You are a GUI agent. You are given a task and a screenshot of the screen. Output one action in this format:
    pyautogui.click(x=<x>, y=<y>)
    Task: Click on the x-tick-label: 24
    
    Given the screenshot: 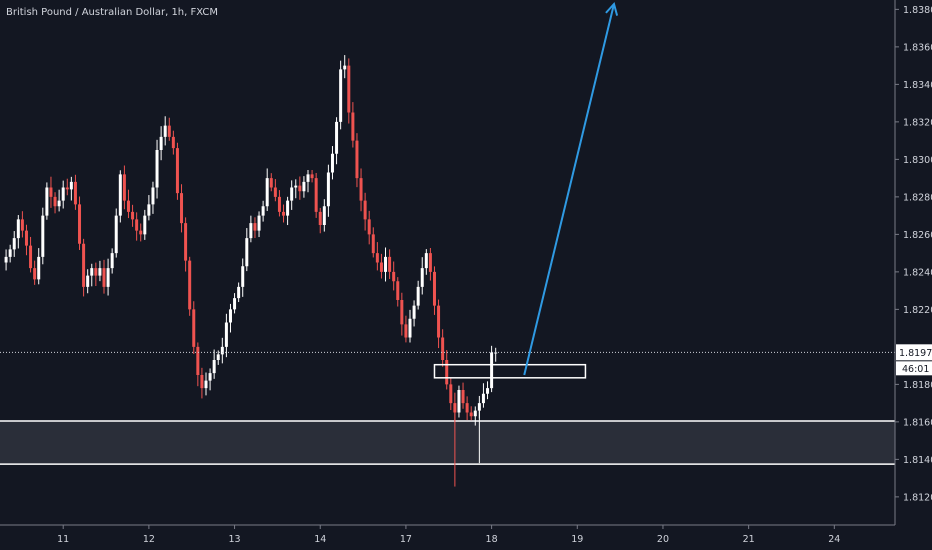 What is the action you would take?
    pyautogui.click(x=834, y=539)
    